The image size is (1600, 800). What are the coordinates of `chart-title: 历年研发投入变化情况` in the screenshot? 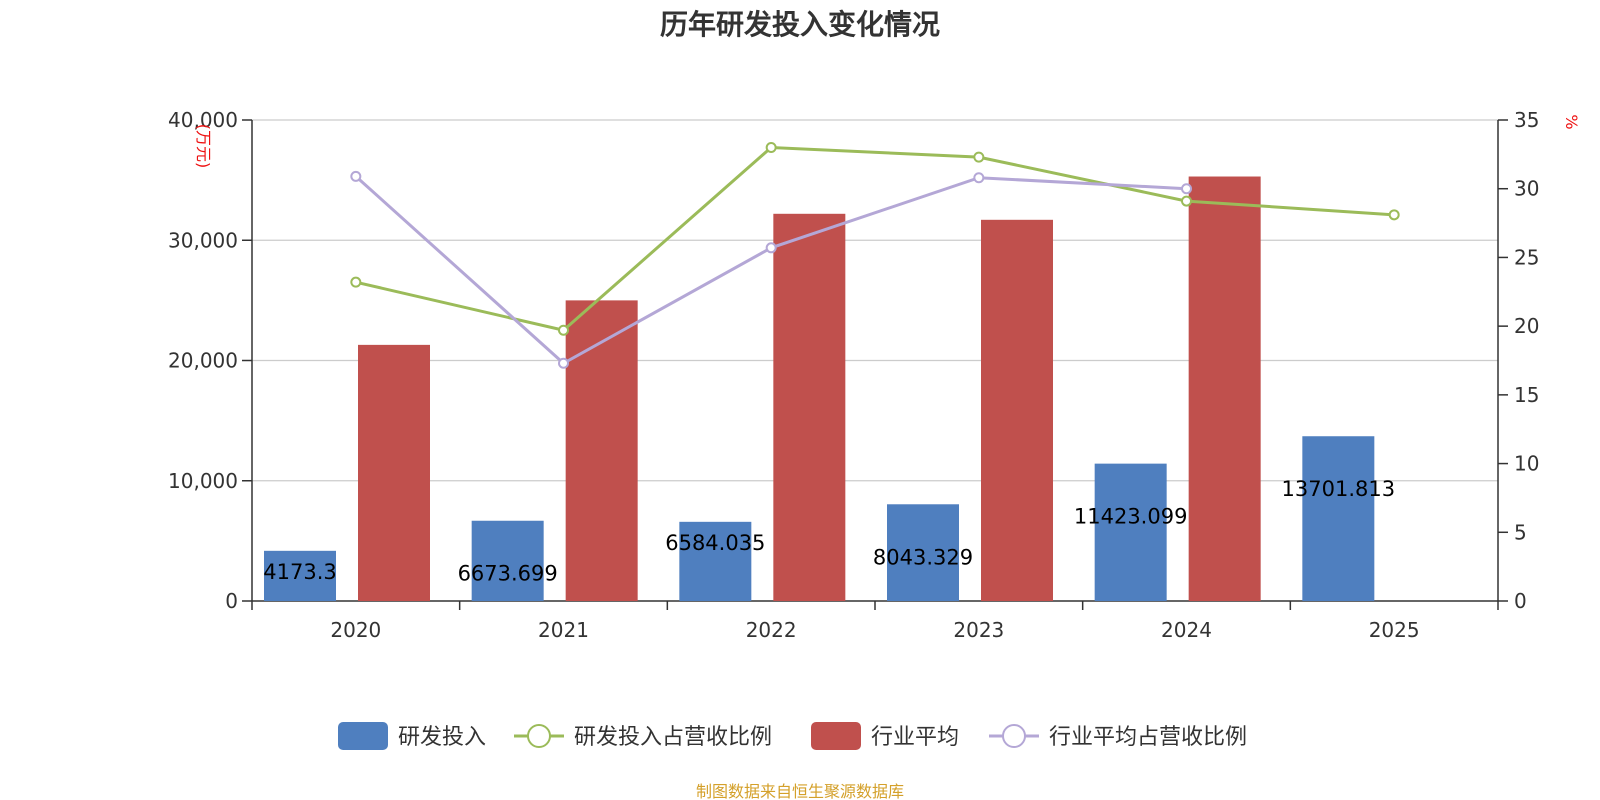 It's located at (800, 24).